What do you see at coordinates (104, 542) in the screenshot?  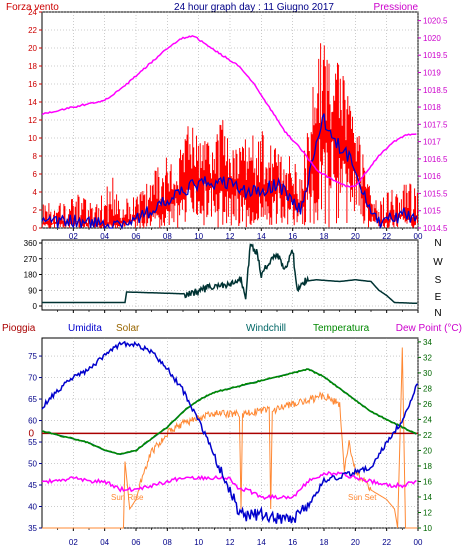 I see `p3-xtick-label: 04` at bounding box center [104, 542].